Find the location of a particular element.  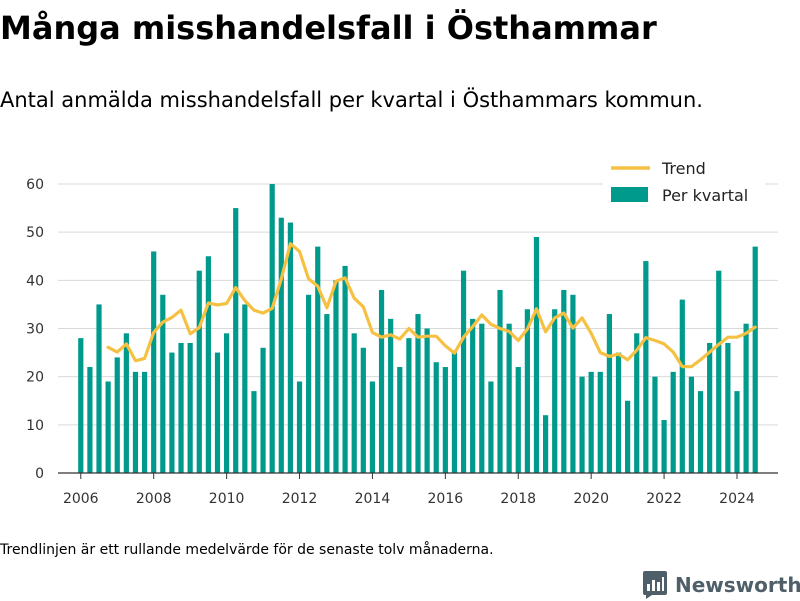

legend-background is located at coordinates (684, 183).